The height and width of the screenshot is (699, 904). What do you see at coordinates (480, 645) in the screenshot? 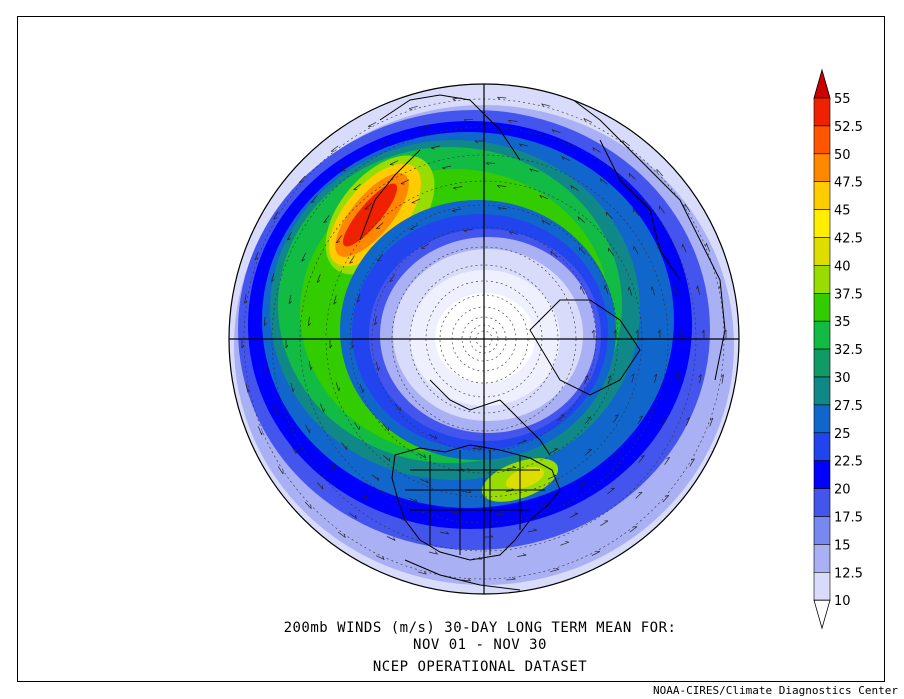
I see `caption-period: NOV 01 - NOV 30` at bounding box center [480, 645].